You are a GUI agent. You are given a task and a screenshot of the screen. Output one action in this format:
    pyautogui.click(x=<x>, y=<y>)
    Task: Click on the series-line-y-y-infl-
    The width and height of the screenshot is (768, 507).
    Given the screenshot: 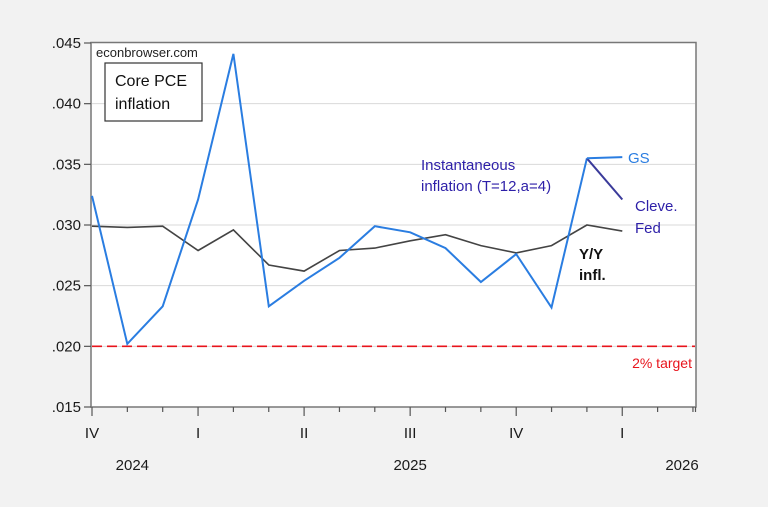 What is the action you would take?
    pyautogui.click(x=357, y=248)
    